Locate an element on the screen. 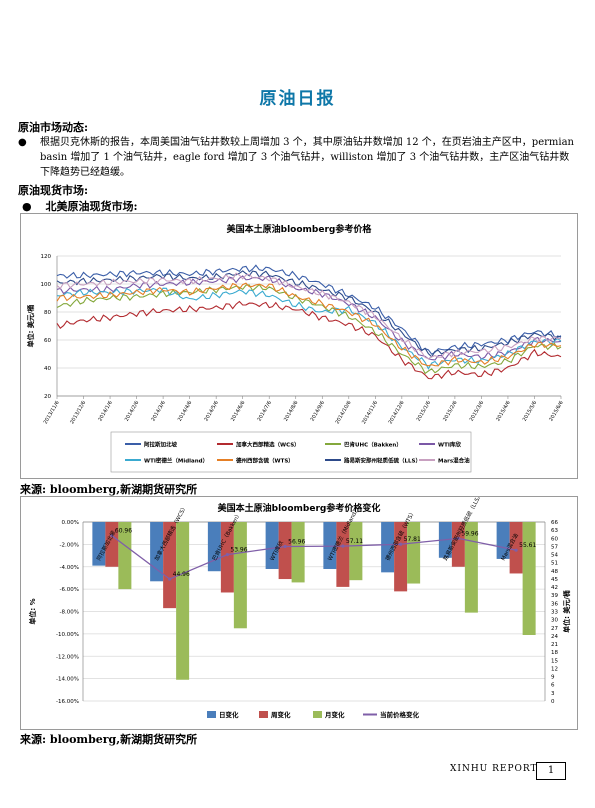  chart2-y-tick-label: -4.00% is located at coordinates (69, 568).